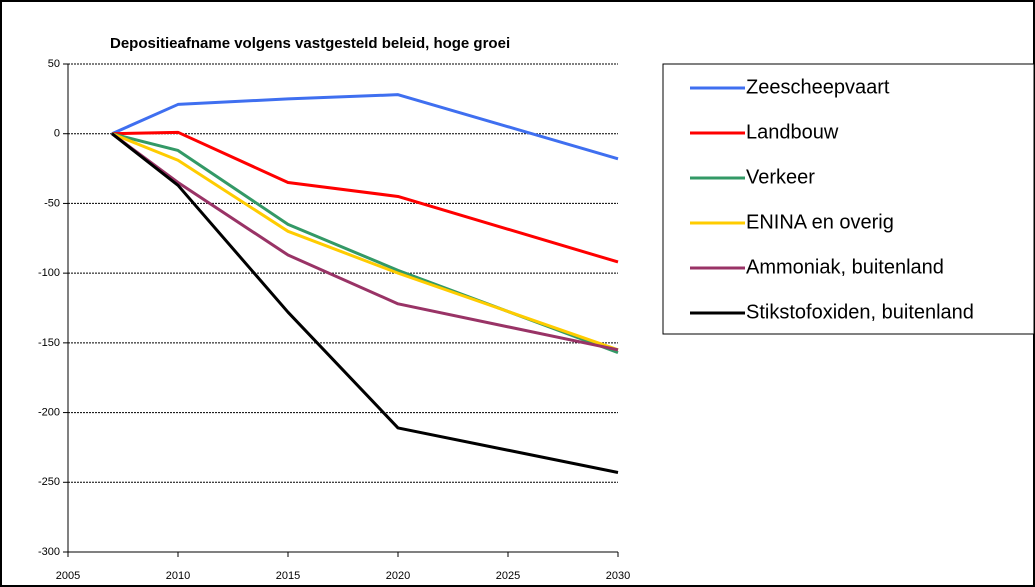 The height and width of the screenshot is (587, 1035). I want to click on y-tick-label: 50, so click(54, 64).